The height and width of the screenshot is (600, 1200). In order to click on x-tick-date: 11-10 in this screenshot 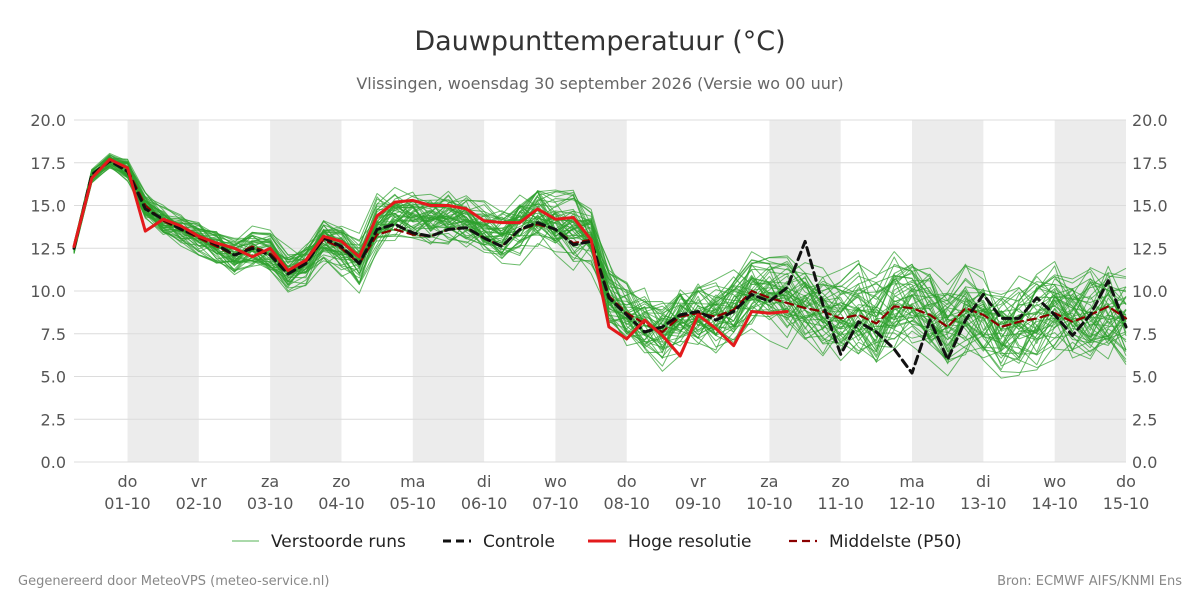, I will do `click(840, 503)`.